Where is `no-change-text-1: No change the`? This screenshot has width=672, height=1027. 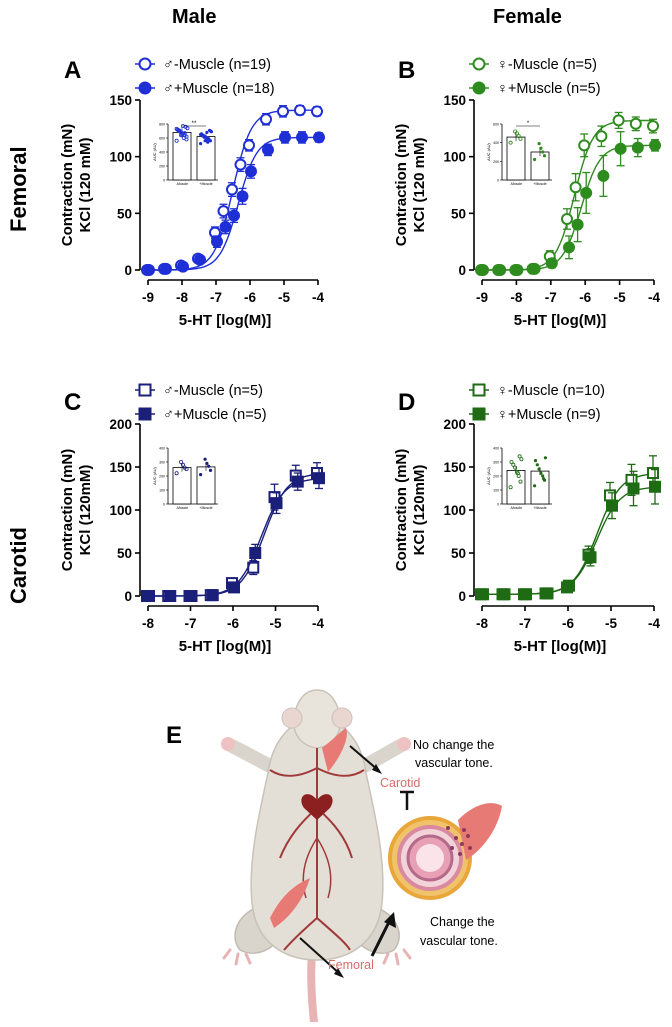 no-change-text-1: No change the is located at coordinates (454, 745).